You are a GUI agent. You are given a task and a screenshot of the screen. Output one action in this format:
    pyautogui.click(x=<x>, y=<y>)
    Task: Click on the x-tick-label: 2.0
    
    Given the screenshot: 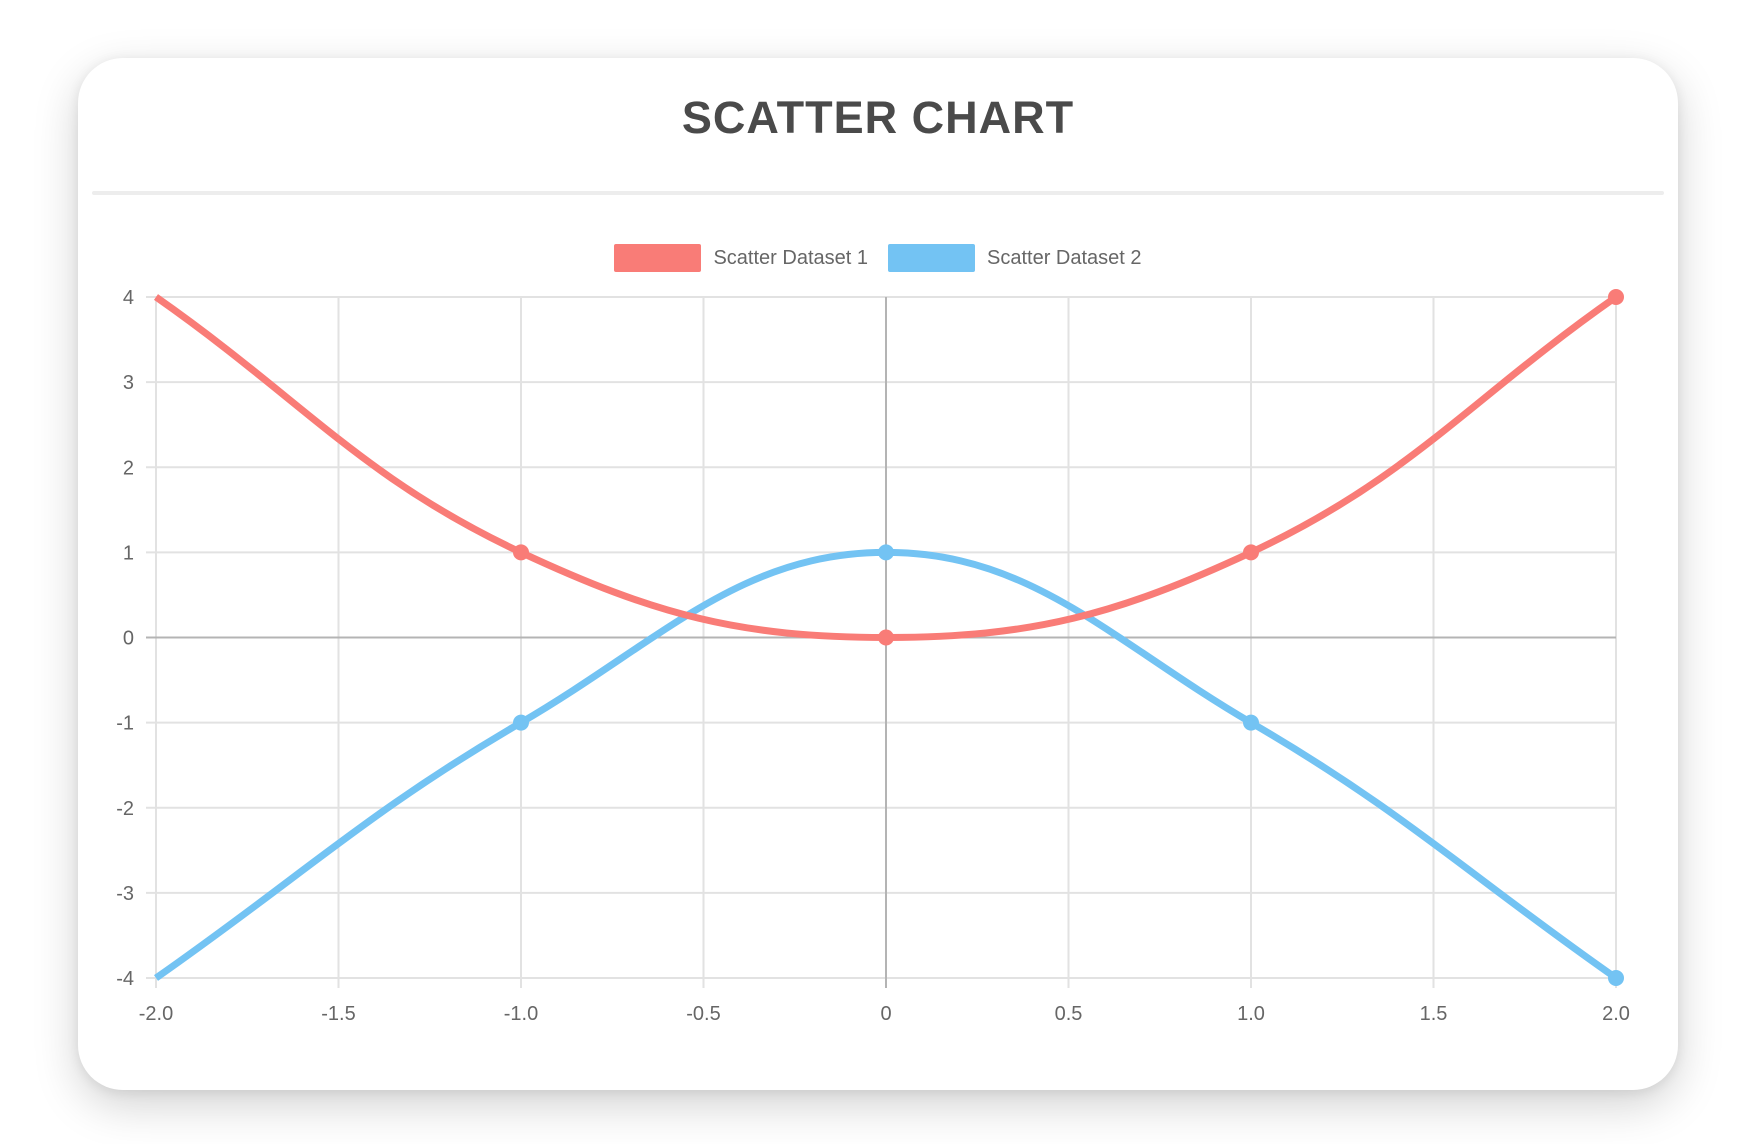 What is the action you would take?
    pyautogui.click(x=1616, y=1014)
    